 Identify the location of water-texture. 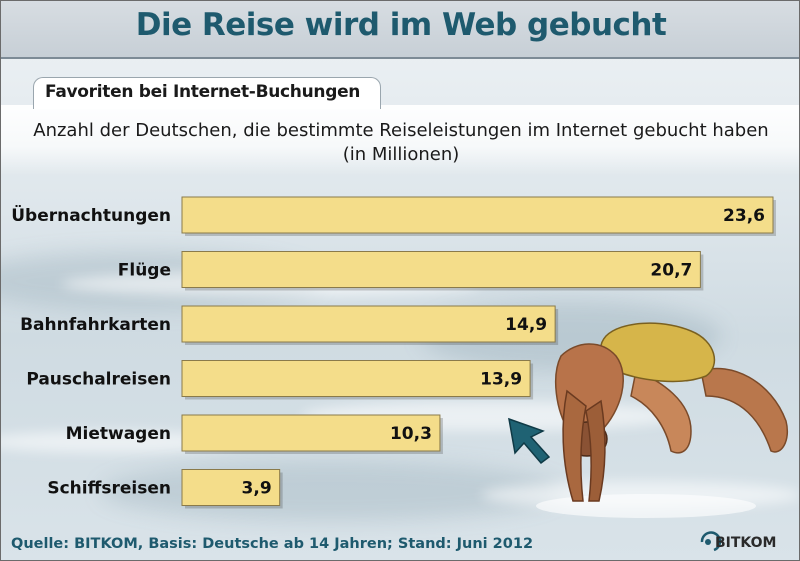
(121, 442).